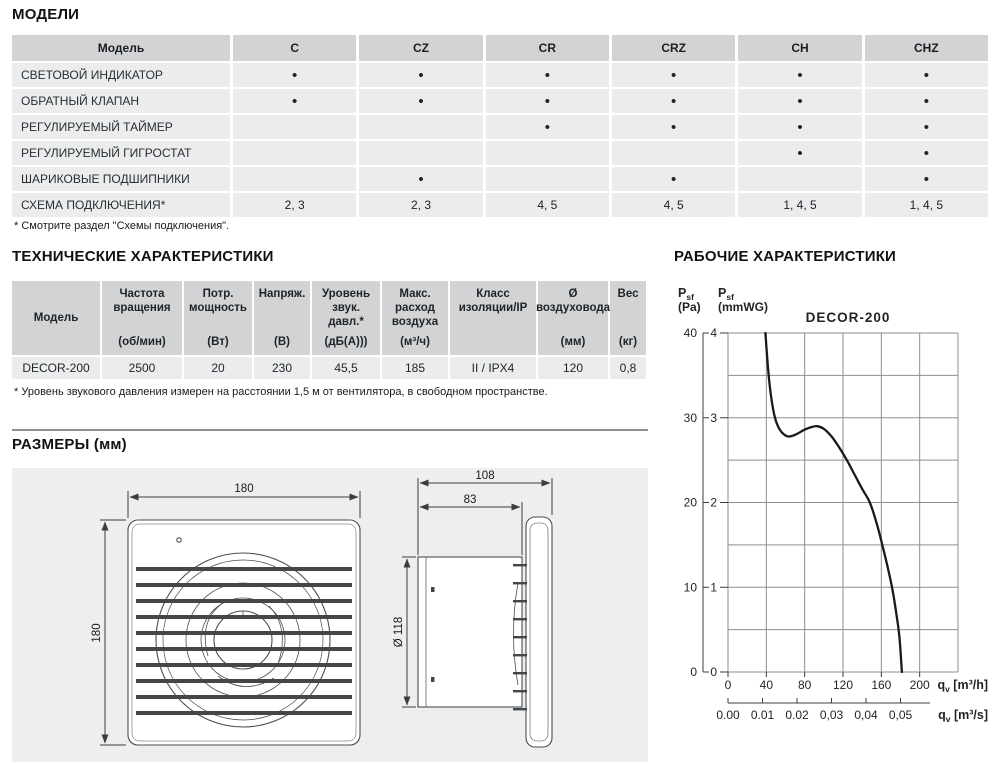 The width and height of the screenshot is (1000, 766). Describe the element at coordinates (691, 333) in the screenshot. I see `pa-tick-label: 40` at that location.